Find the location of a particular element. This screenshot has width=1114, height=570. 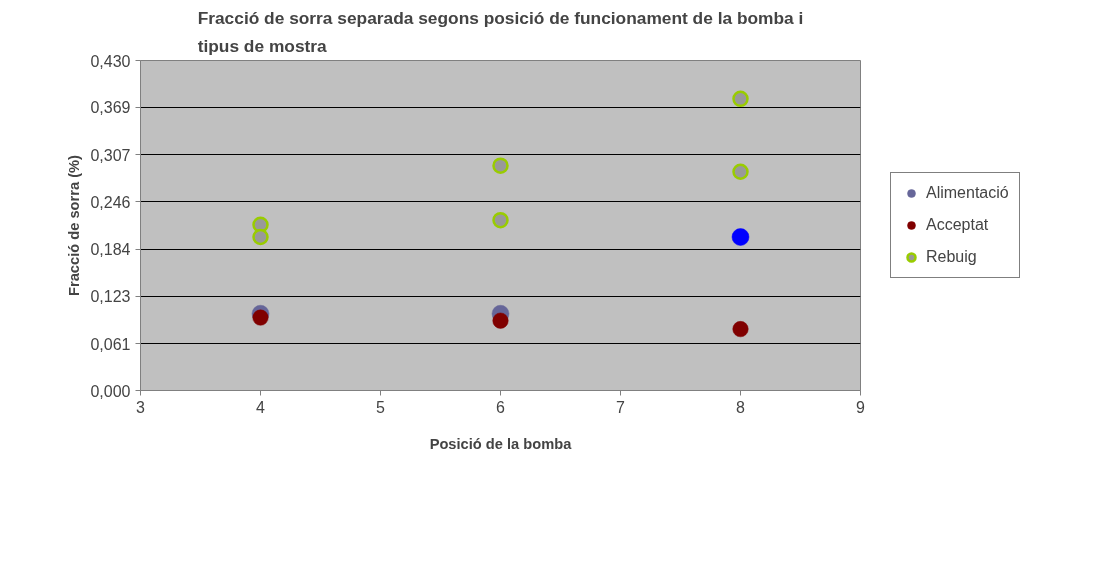

y-tick-label: 0,246 is located at coordinates (110, 202).